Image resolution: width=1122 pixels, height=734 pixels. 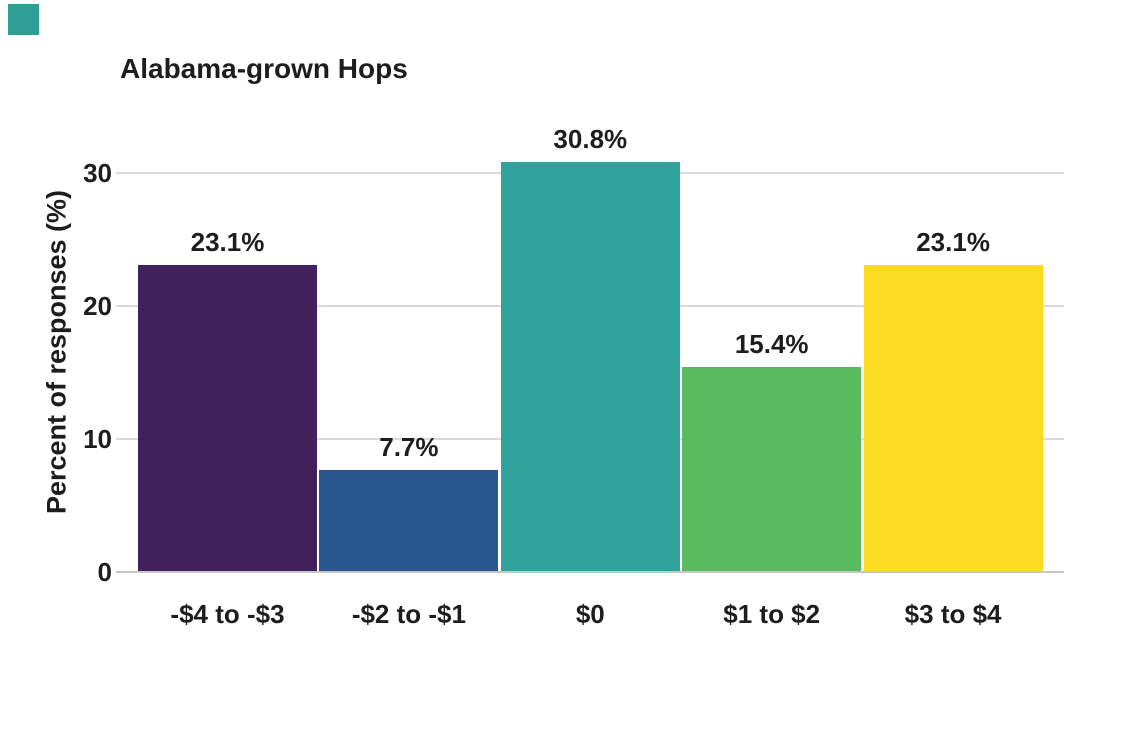 I want to click on x-tick-label: -$2 to -$1, so click(x=408, y=614).